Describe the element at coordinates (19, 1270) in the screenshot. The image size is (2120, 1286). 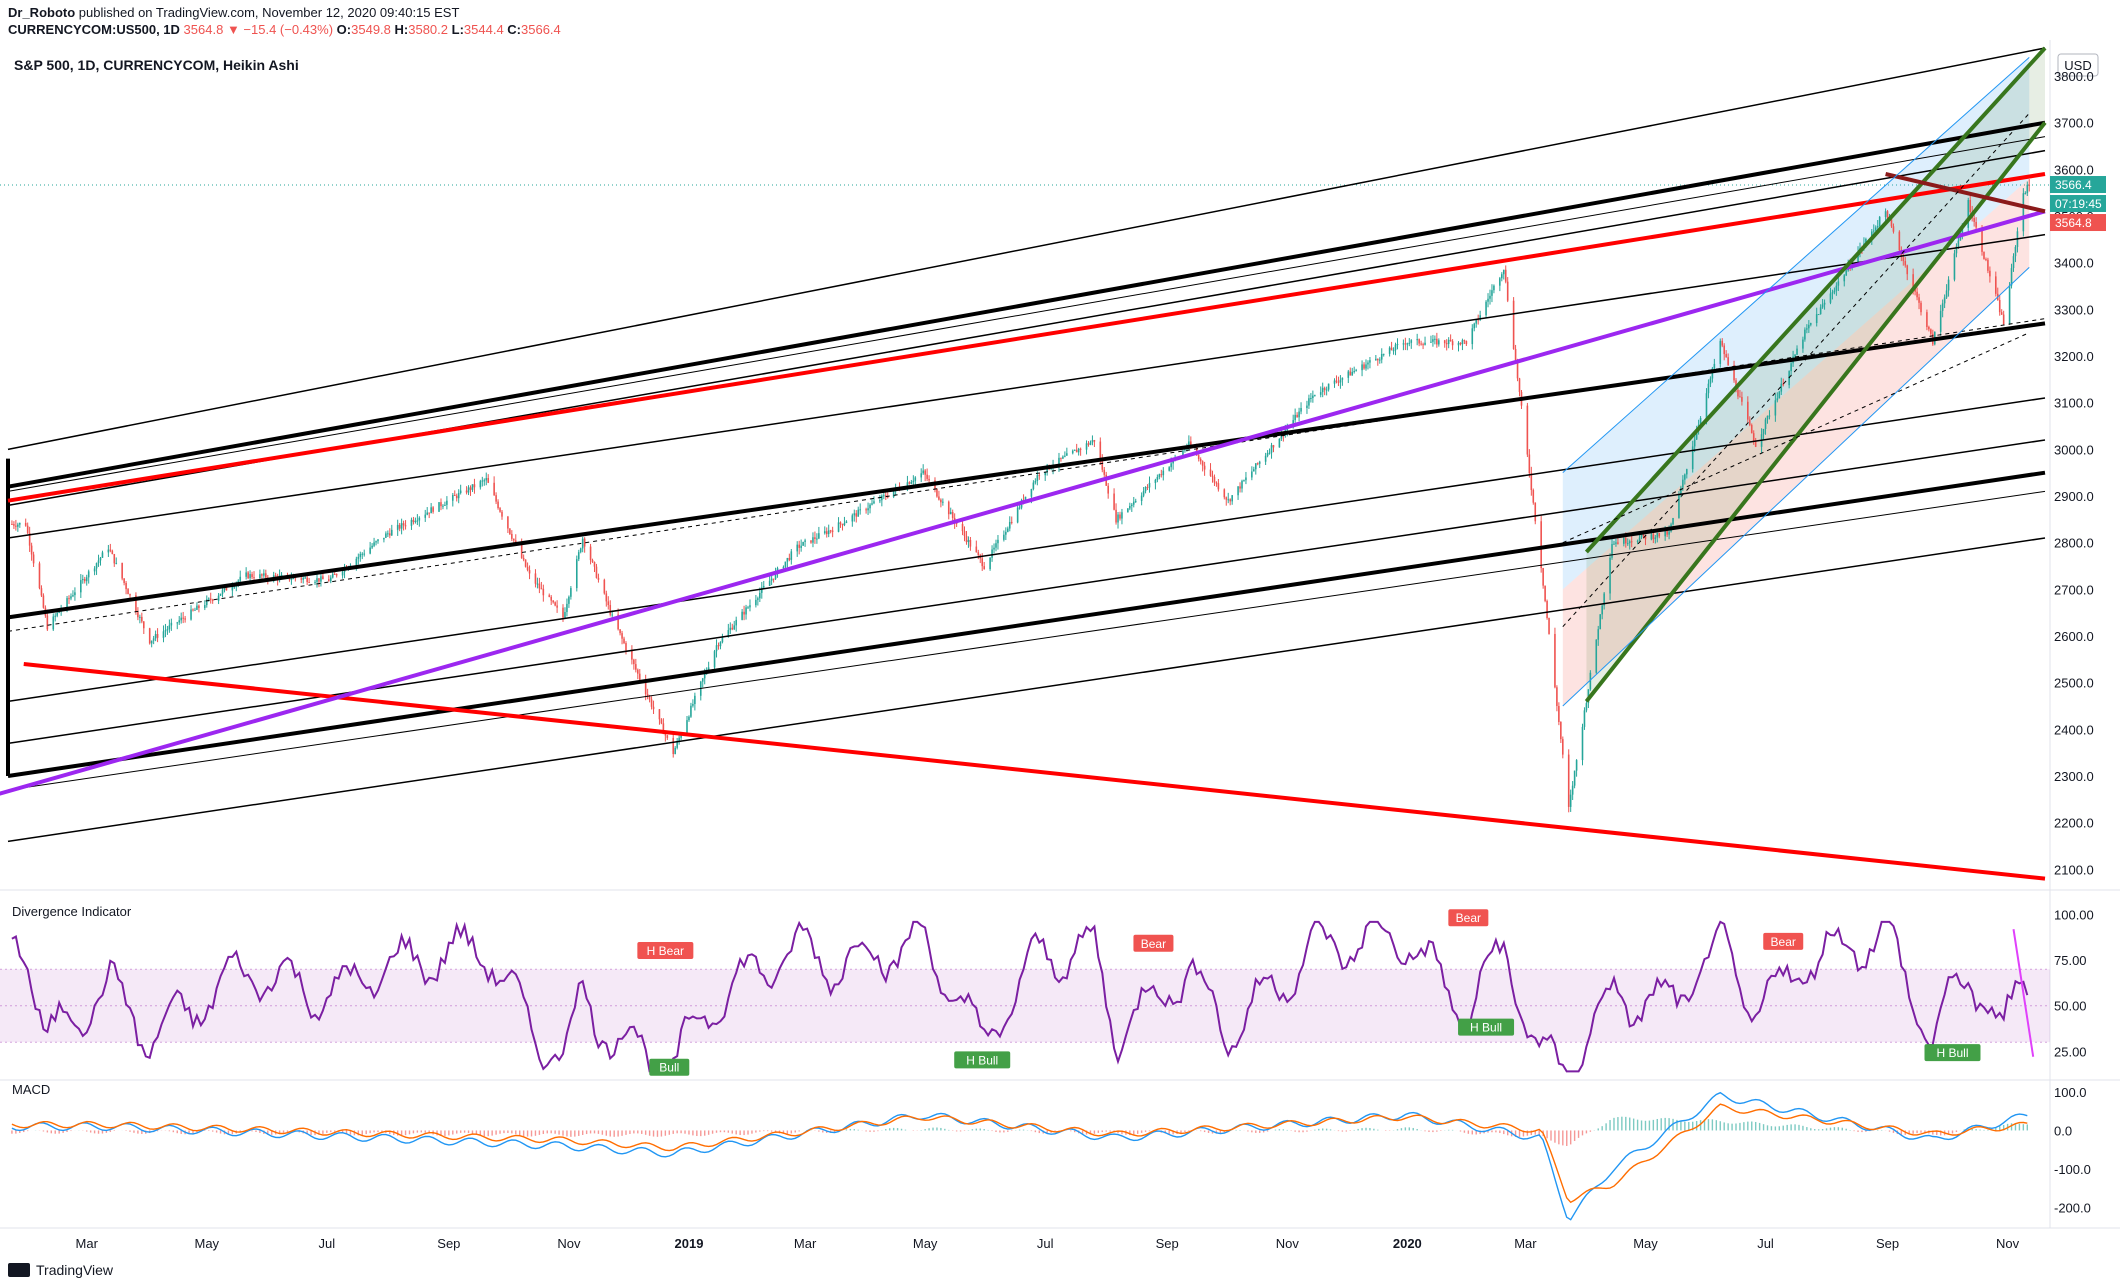
I see `tradingview-logo-icon` at that location.